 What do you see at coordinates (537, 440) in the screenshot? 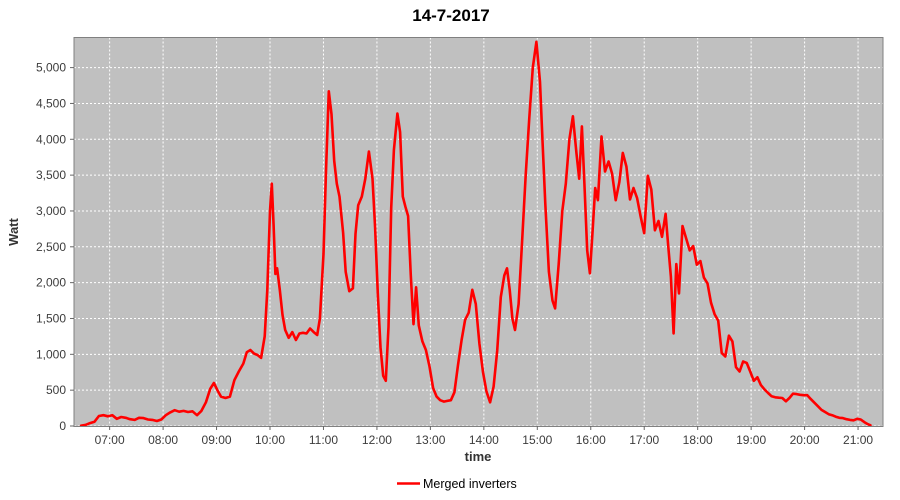
I see `x-tick-label: 15:00` at bounding box center [537, 440].